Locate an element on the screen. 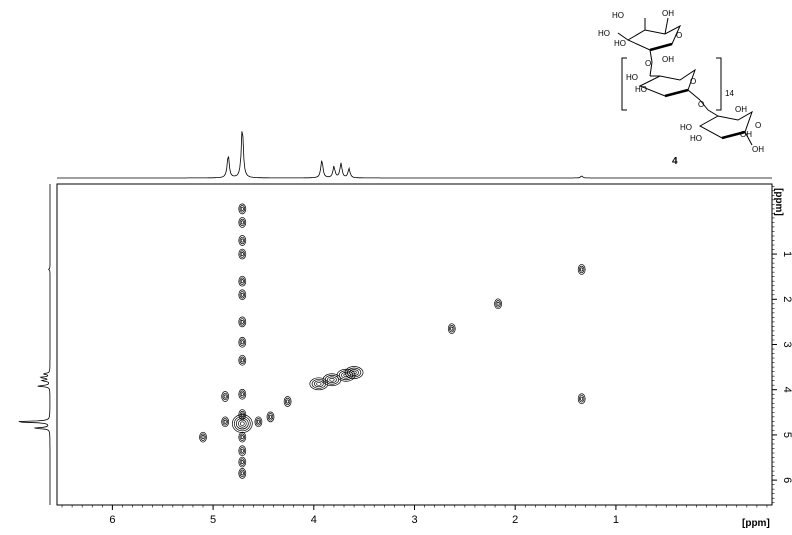 The image size is (792, 535). structure-right-bracket is located at coordinates (719, 84).